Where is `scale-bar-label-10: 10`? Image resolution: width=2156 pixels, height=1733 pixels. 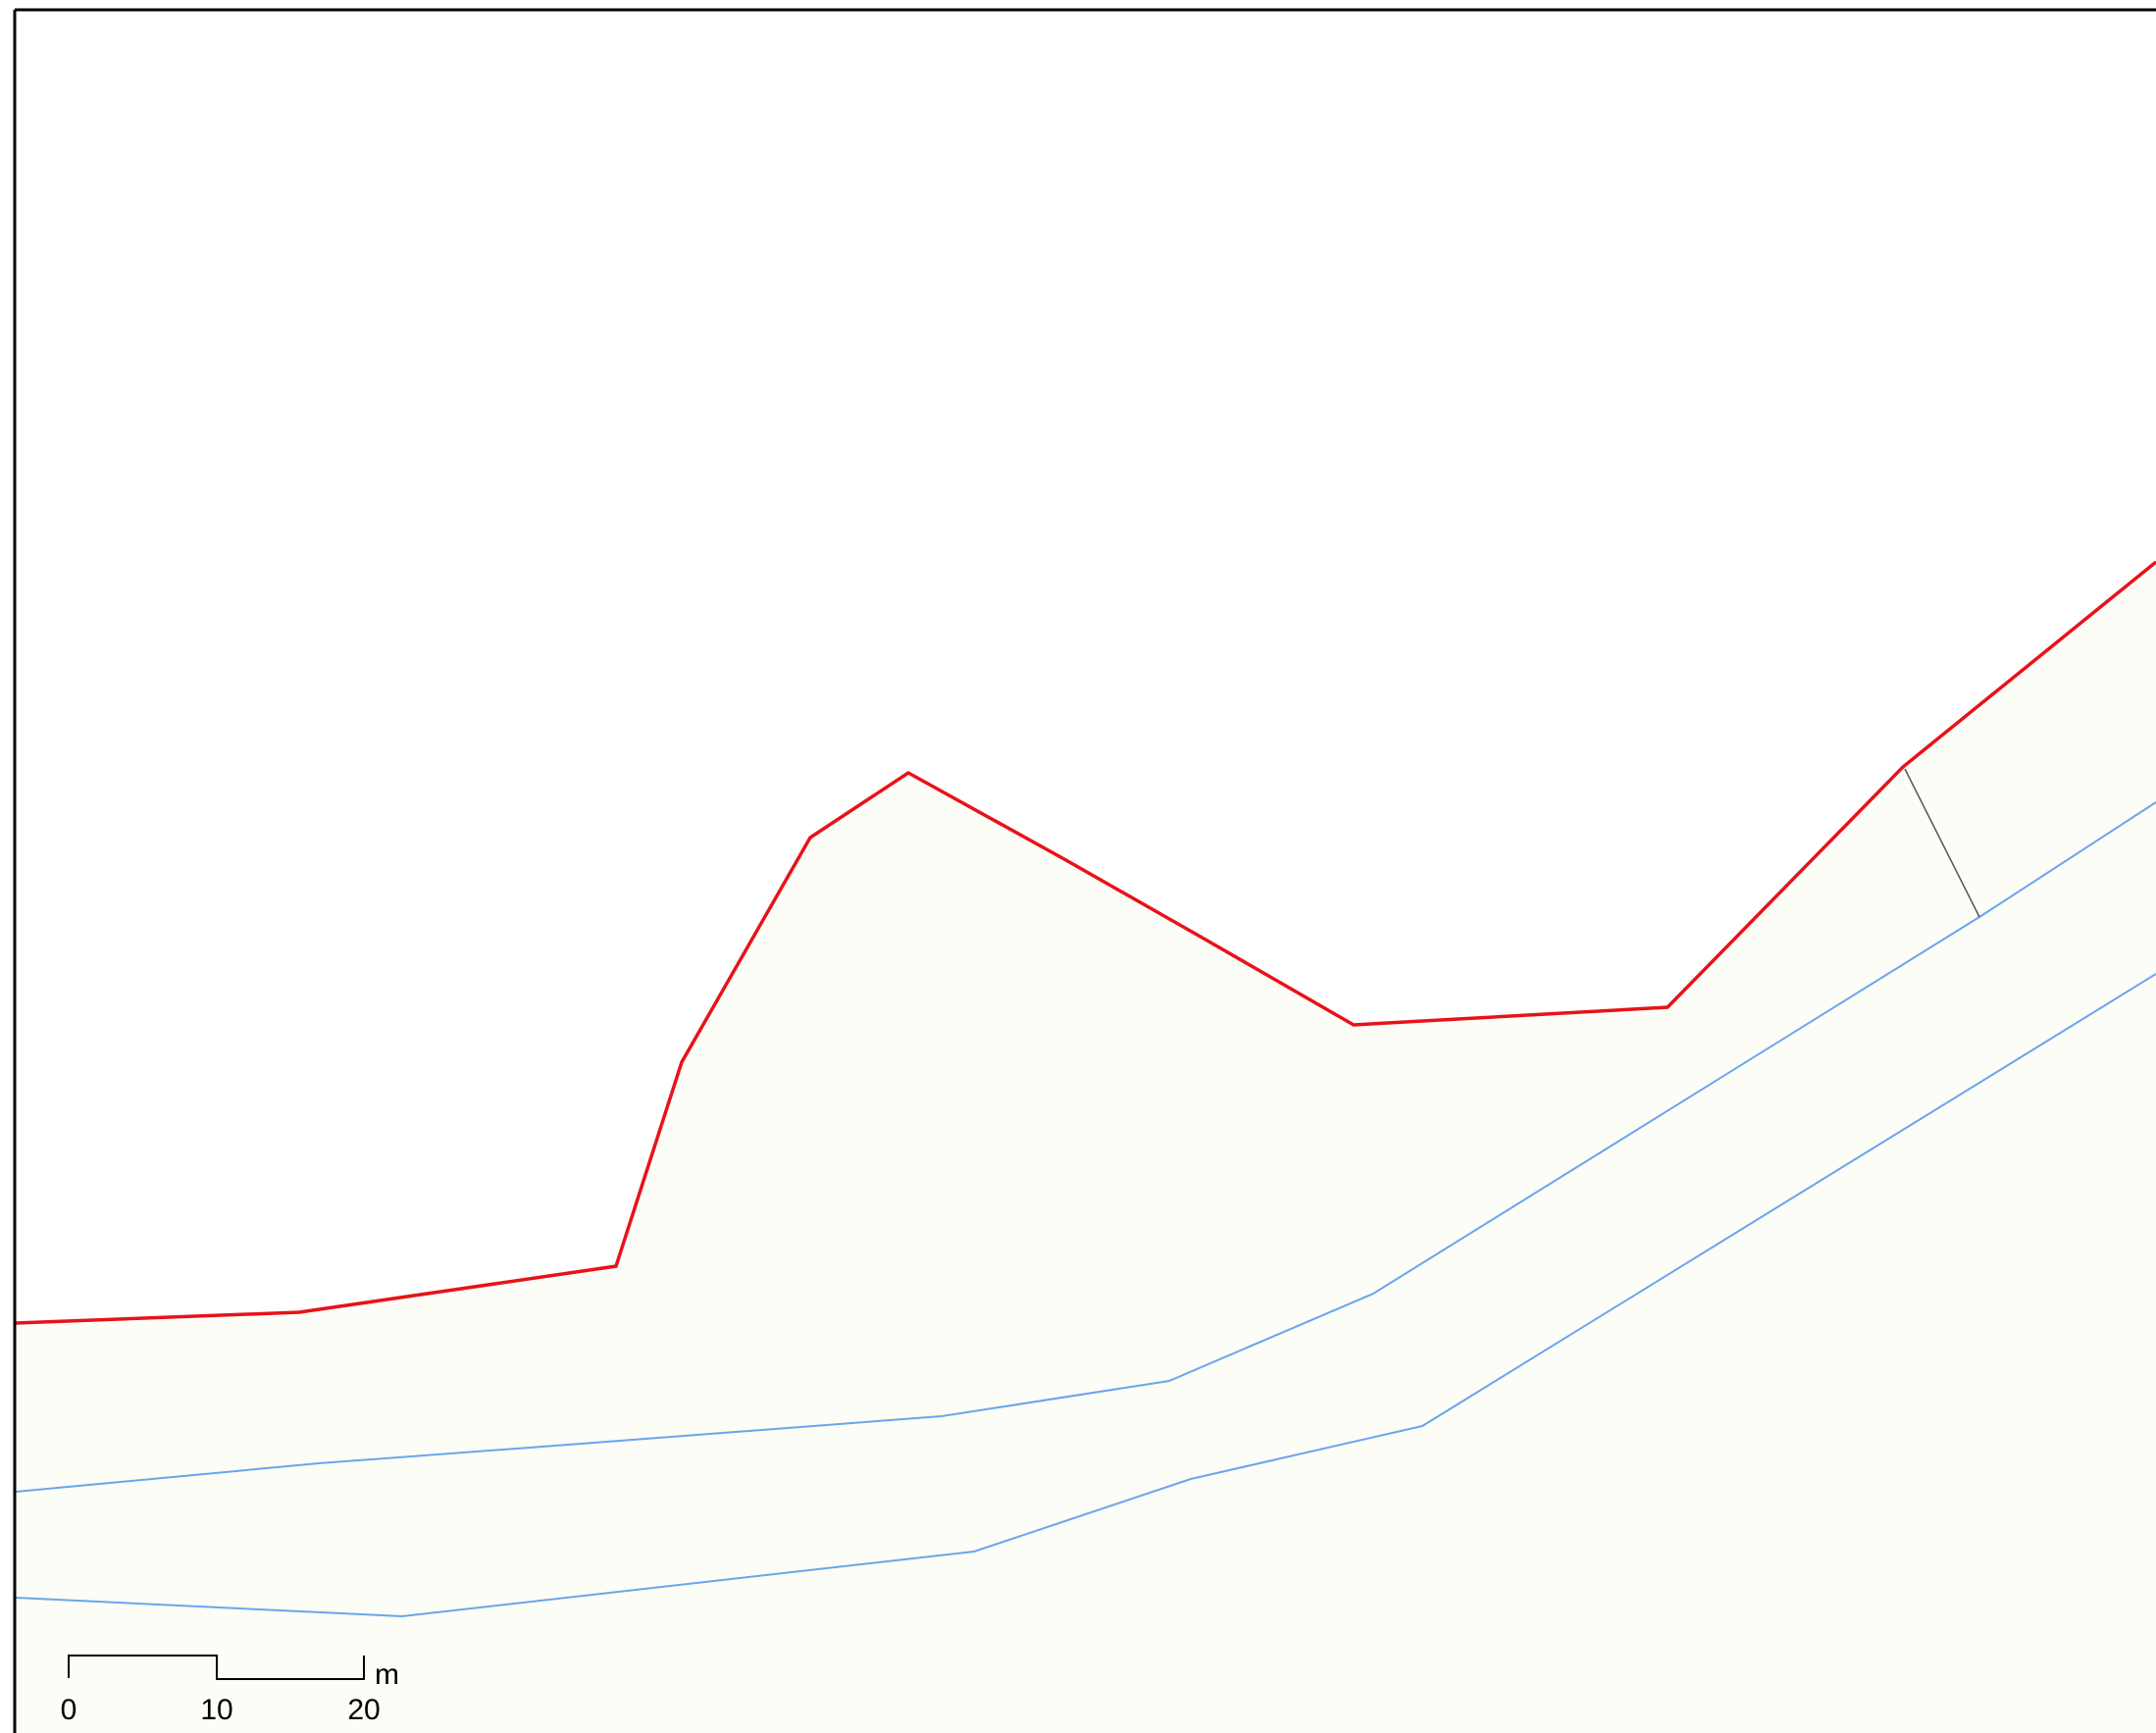 scale-bar-label-10: 10 is located at coordinates (216, 1710).